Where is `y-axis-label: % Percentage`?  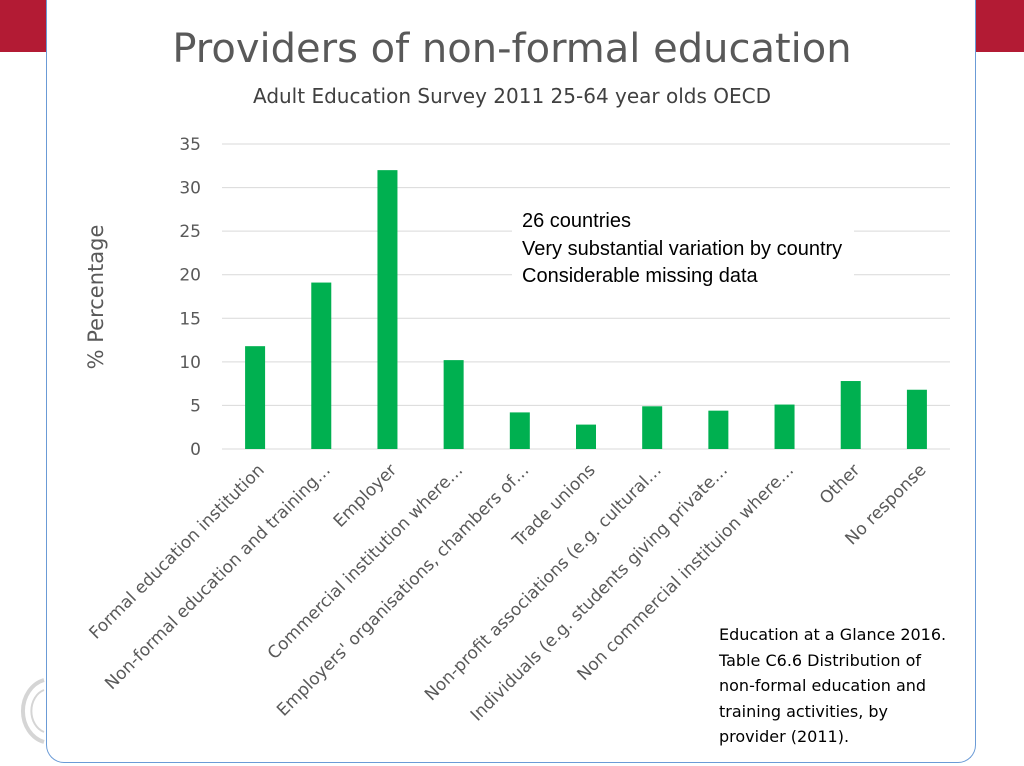 y-axis-label: % Percentage is located at coordinates (96, 297).